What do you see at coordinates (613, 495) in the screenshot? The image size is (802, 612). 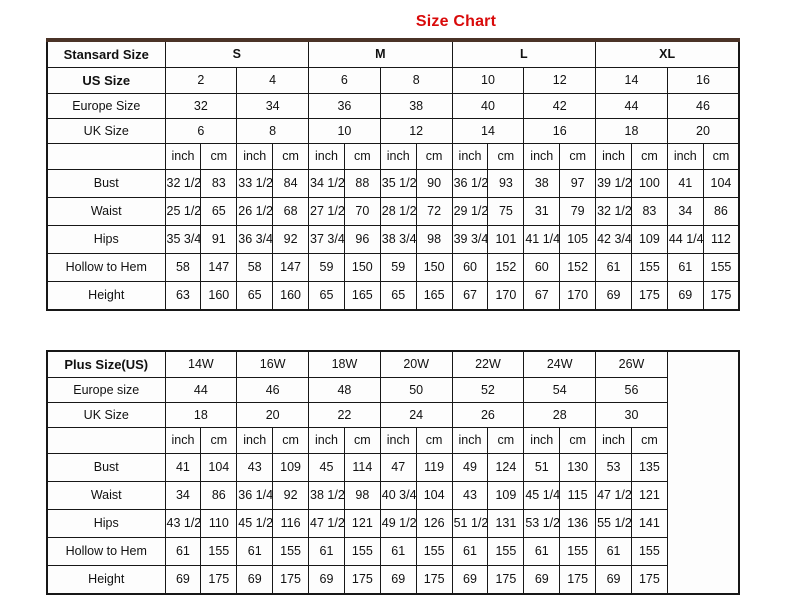 I see `measurement-value-cell: 47 1/2` at bounding box center [613, 495].